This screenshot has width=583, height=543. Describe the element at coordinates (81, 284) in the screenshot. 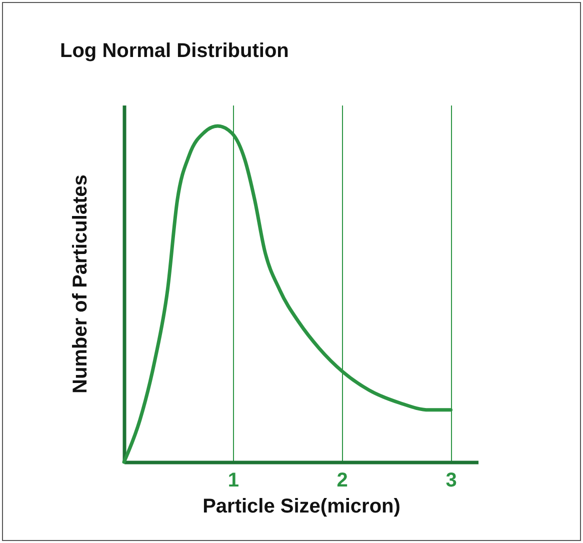

I see `y-axis-title: Number of Particulates` at that location.